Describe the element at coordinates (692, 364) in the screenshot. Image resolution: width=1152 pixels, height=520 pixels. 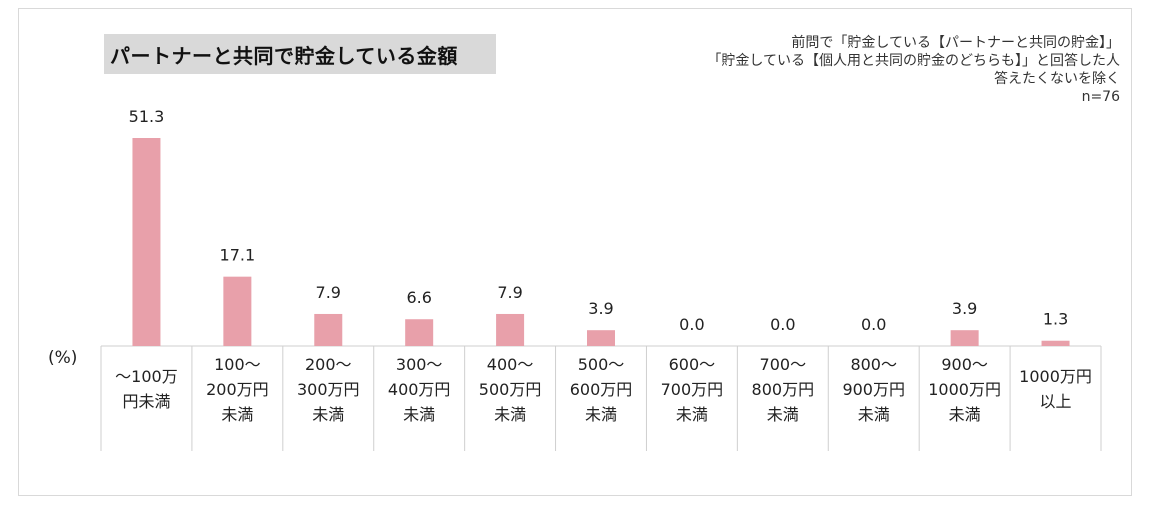
I see `category-label-line: 600〜` at that location.